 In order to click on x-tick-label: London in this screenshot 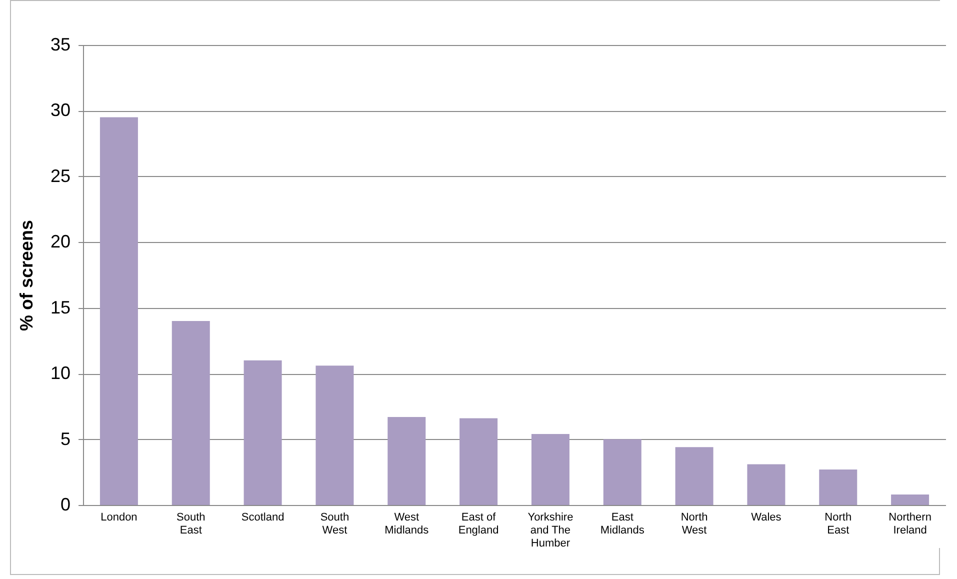, I will do `click(119, 518)`.